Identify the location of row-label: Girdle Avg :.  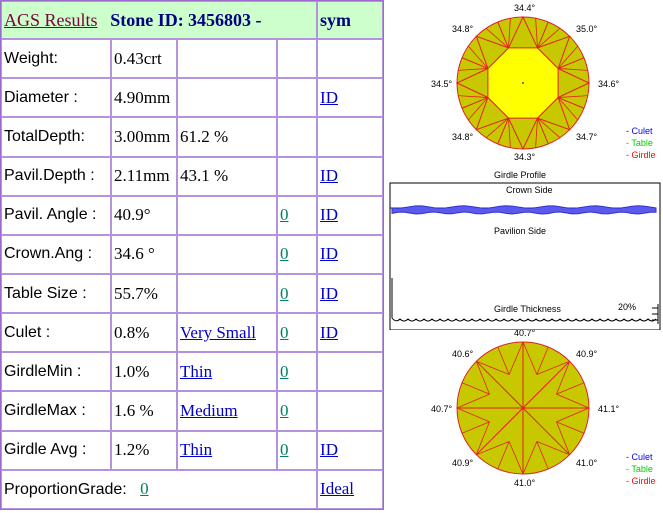
(56, 450).